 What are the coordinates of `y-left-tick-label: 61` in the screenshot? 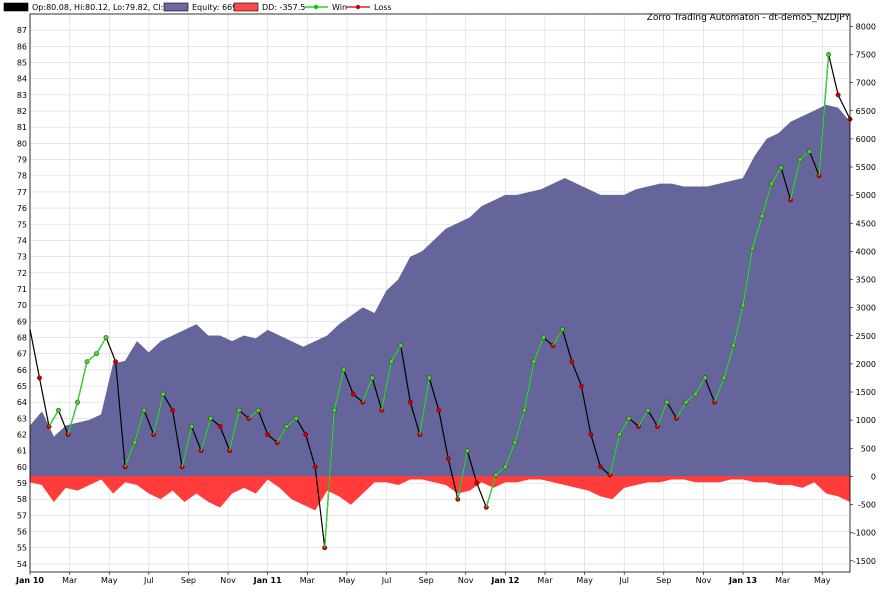 It's located at (22, 451).